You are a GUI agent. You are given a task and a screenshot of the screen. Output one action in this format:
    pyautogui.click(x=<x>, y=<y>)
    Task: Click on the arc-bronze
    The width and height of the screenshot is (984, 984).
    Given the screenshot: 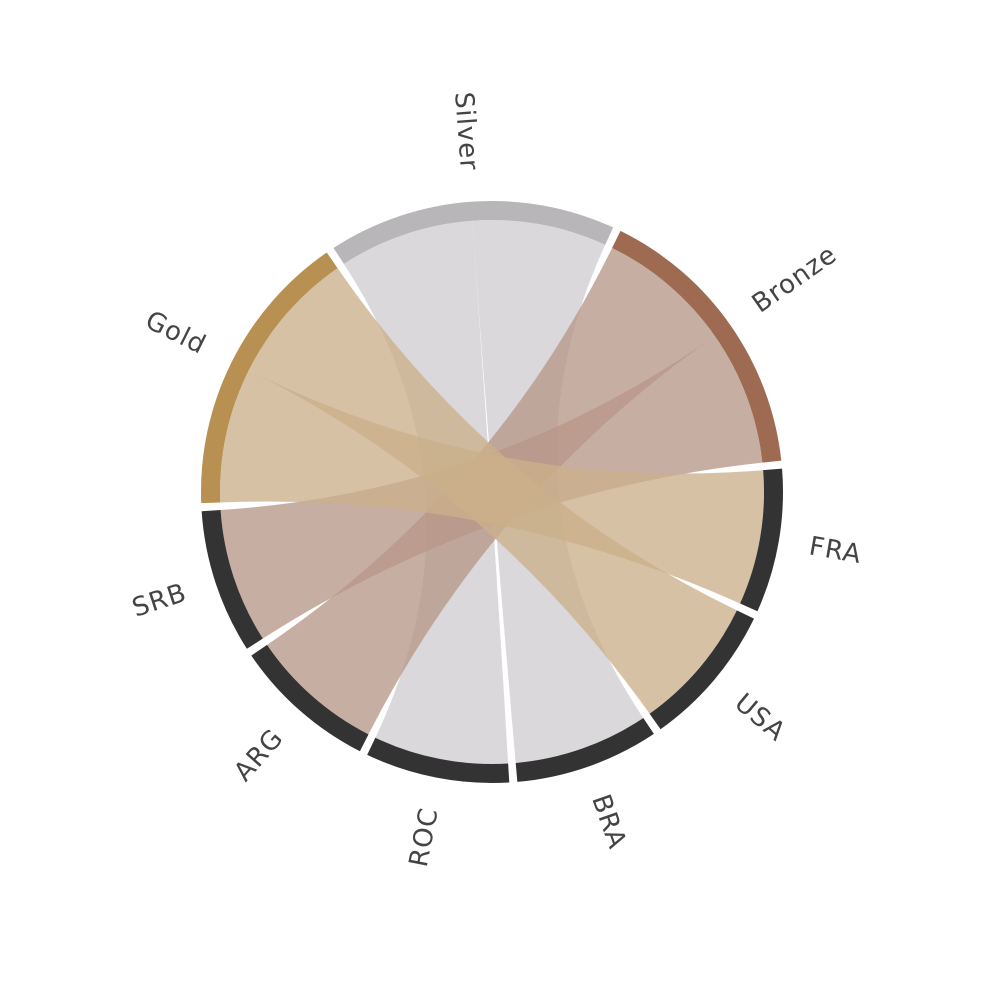 What is the action you would take?
    pyautogui.click(x=697, y=346)
    